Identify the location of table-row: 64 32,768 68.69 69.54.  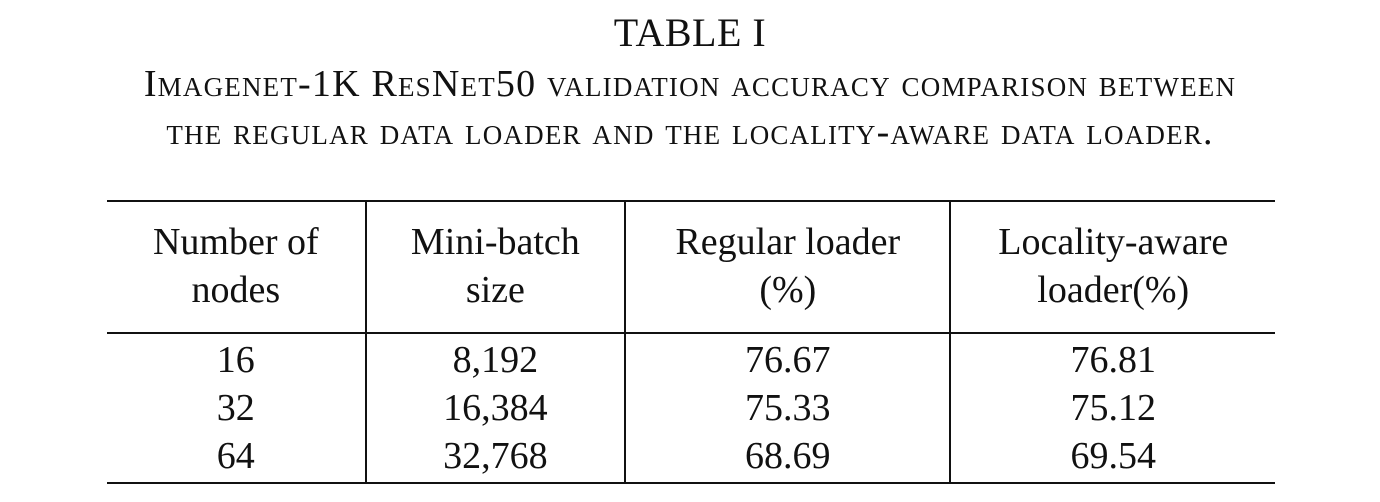
(691, 458).